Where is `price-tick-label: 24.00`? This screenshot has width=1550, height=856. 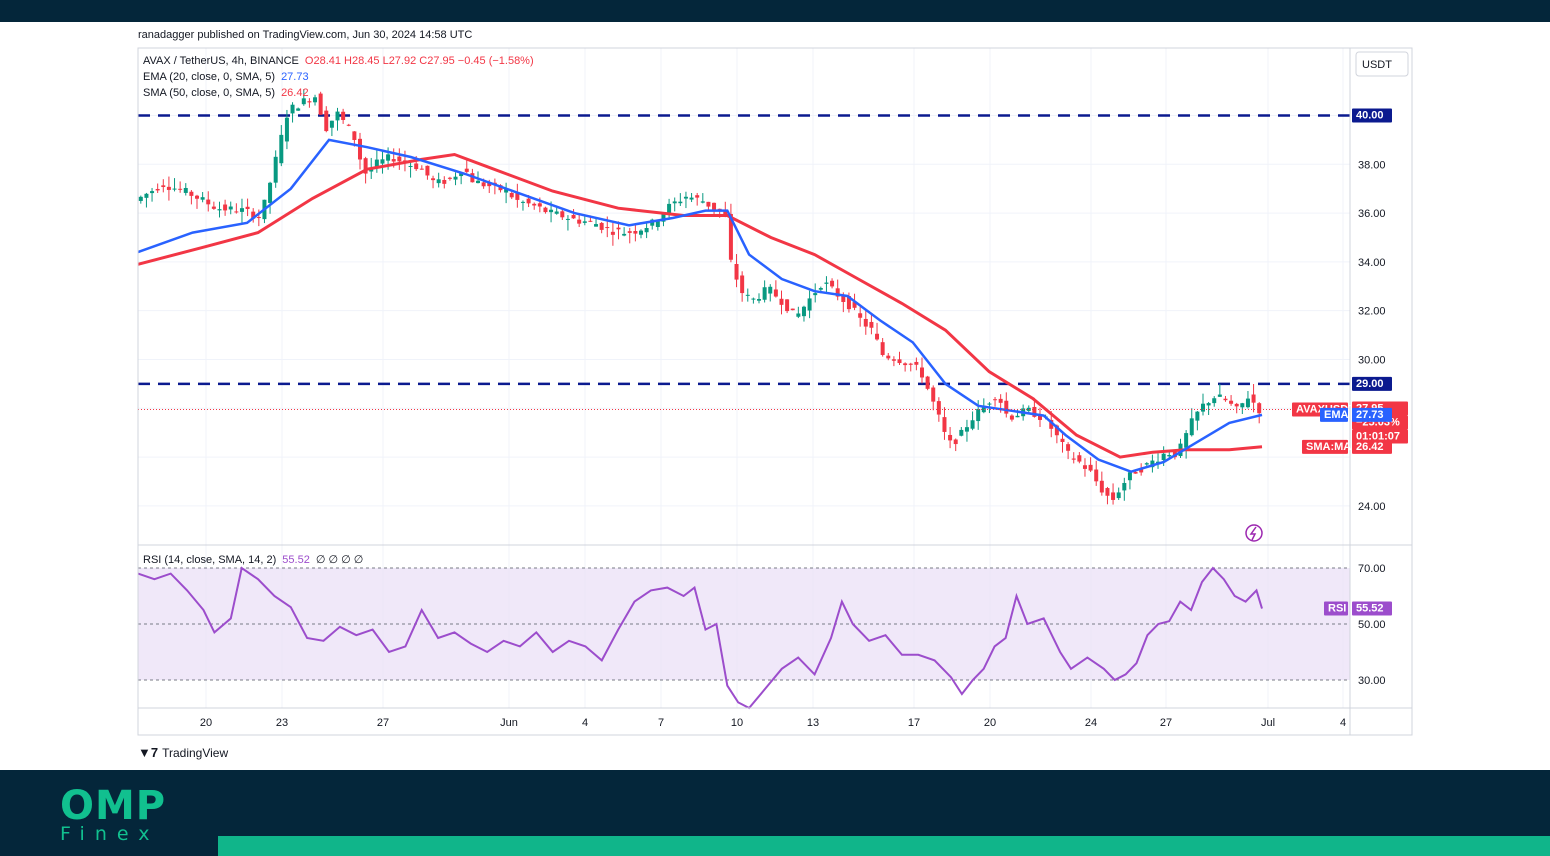
price-tick-label: 24.00 is located at coordinates (1372, 507).